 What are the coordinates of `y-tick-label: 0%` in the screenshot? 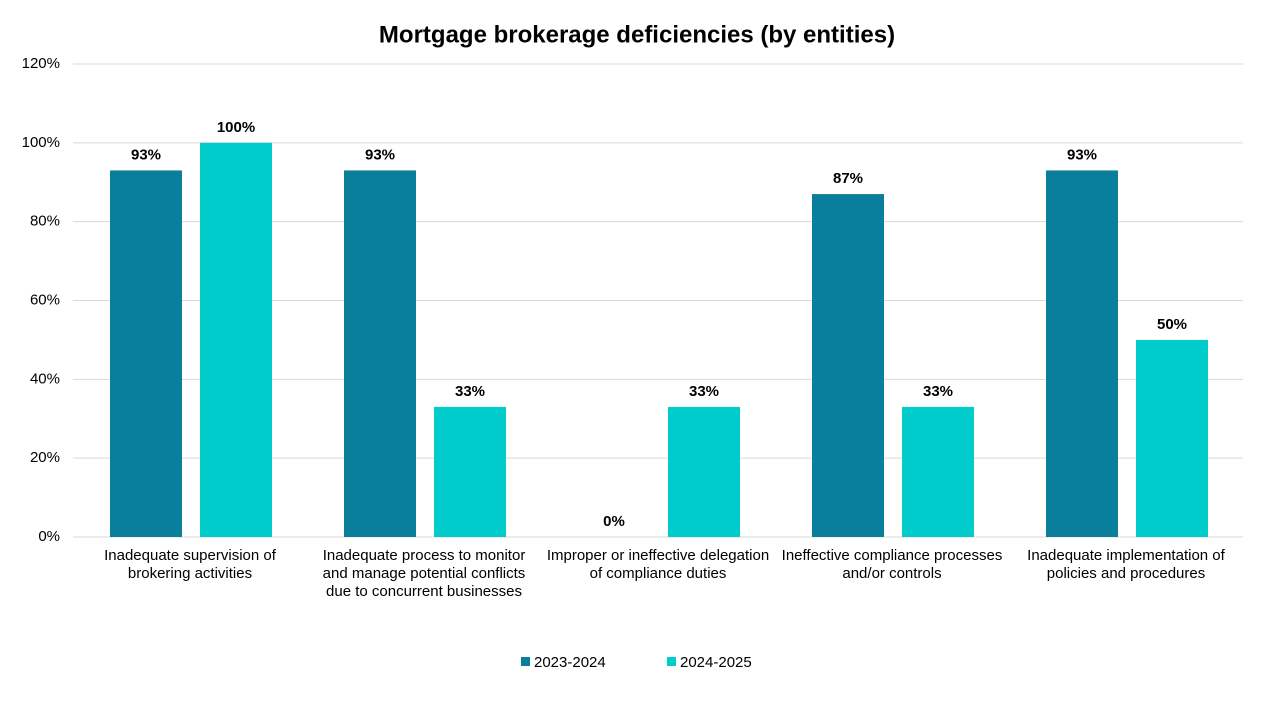 It's located at (49, 536).